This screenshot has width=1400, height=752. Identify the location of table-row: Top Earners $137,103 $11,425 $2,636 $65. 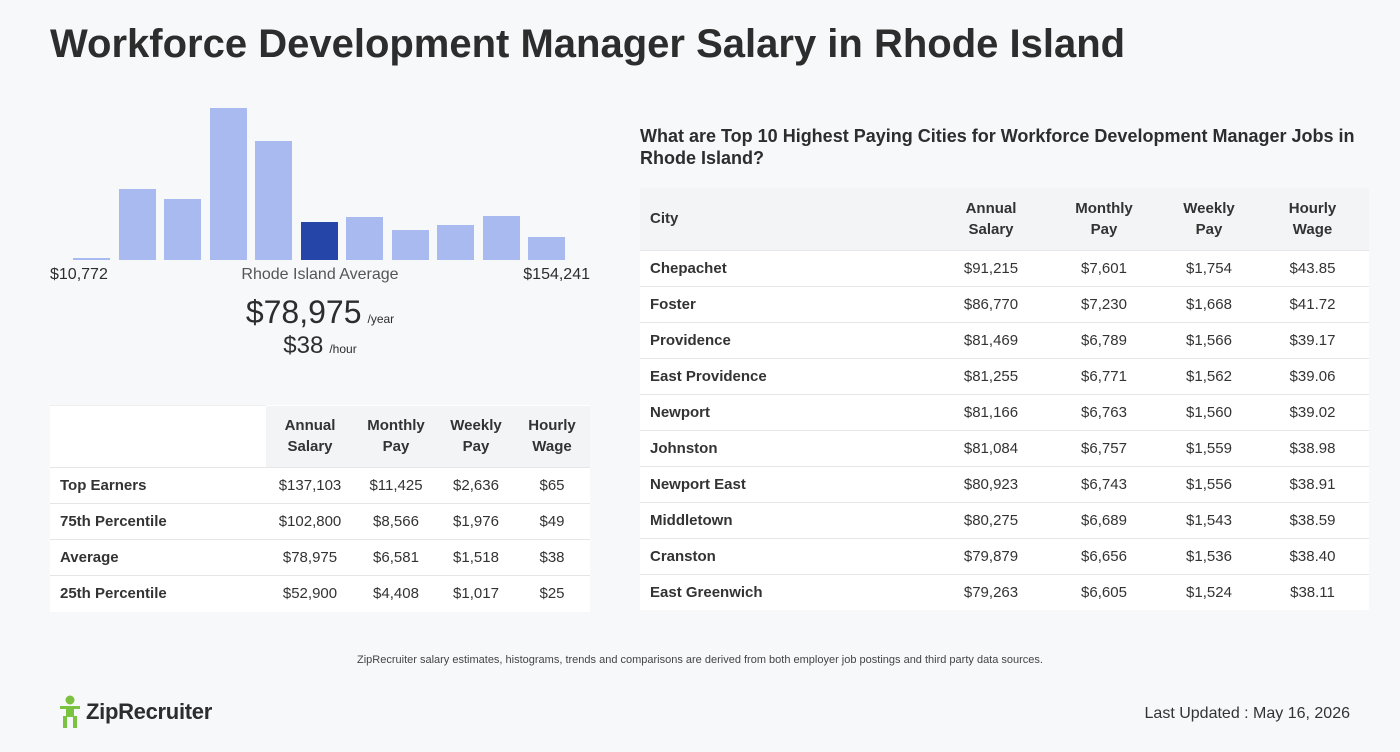
(320, 485).